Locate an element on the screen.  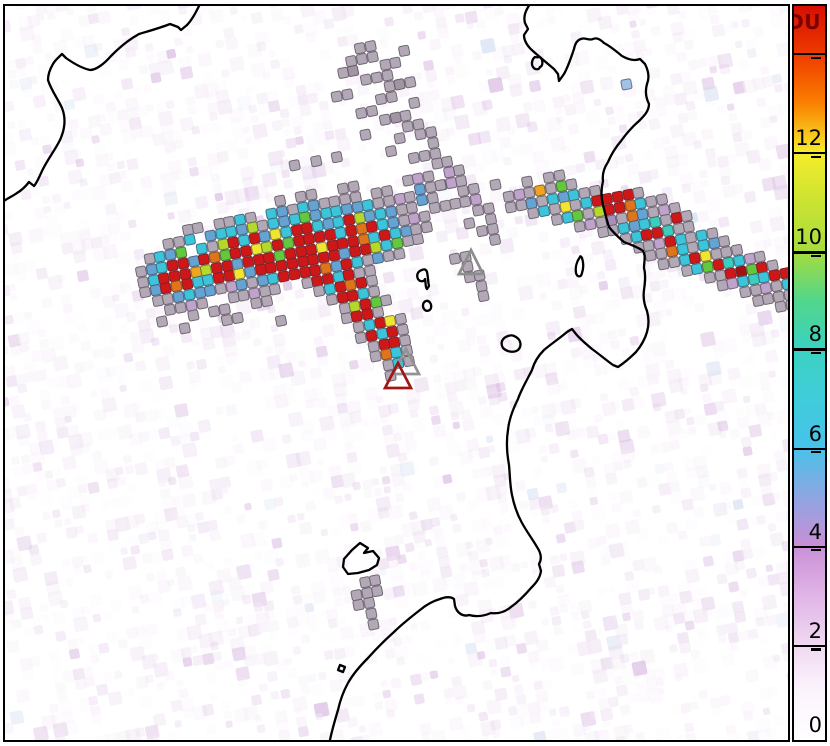
colorbar-tick-label: 8 is located at coordinates (815, 334).